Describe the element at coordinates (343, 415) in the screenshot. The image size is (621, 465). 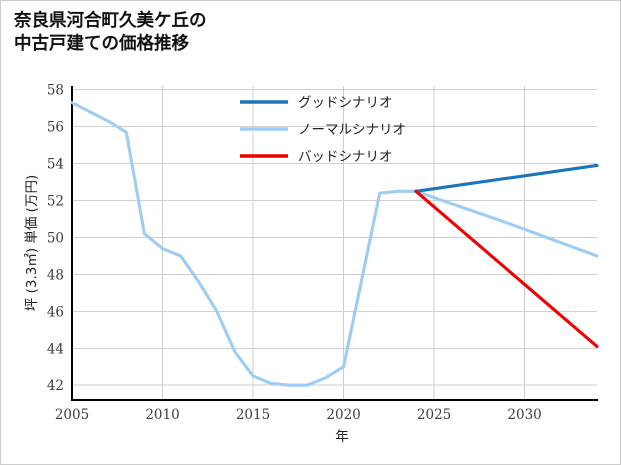
I see `x-tick-label: 2020` at that location.